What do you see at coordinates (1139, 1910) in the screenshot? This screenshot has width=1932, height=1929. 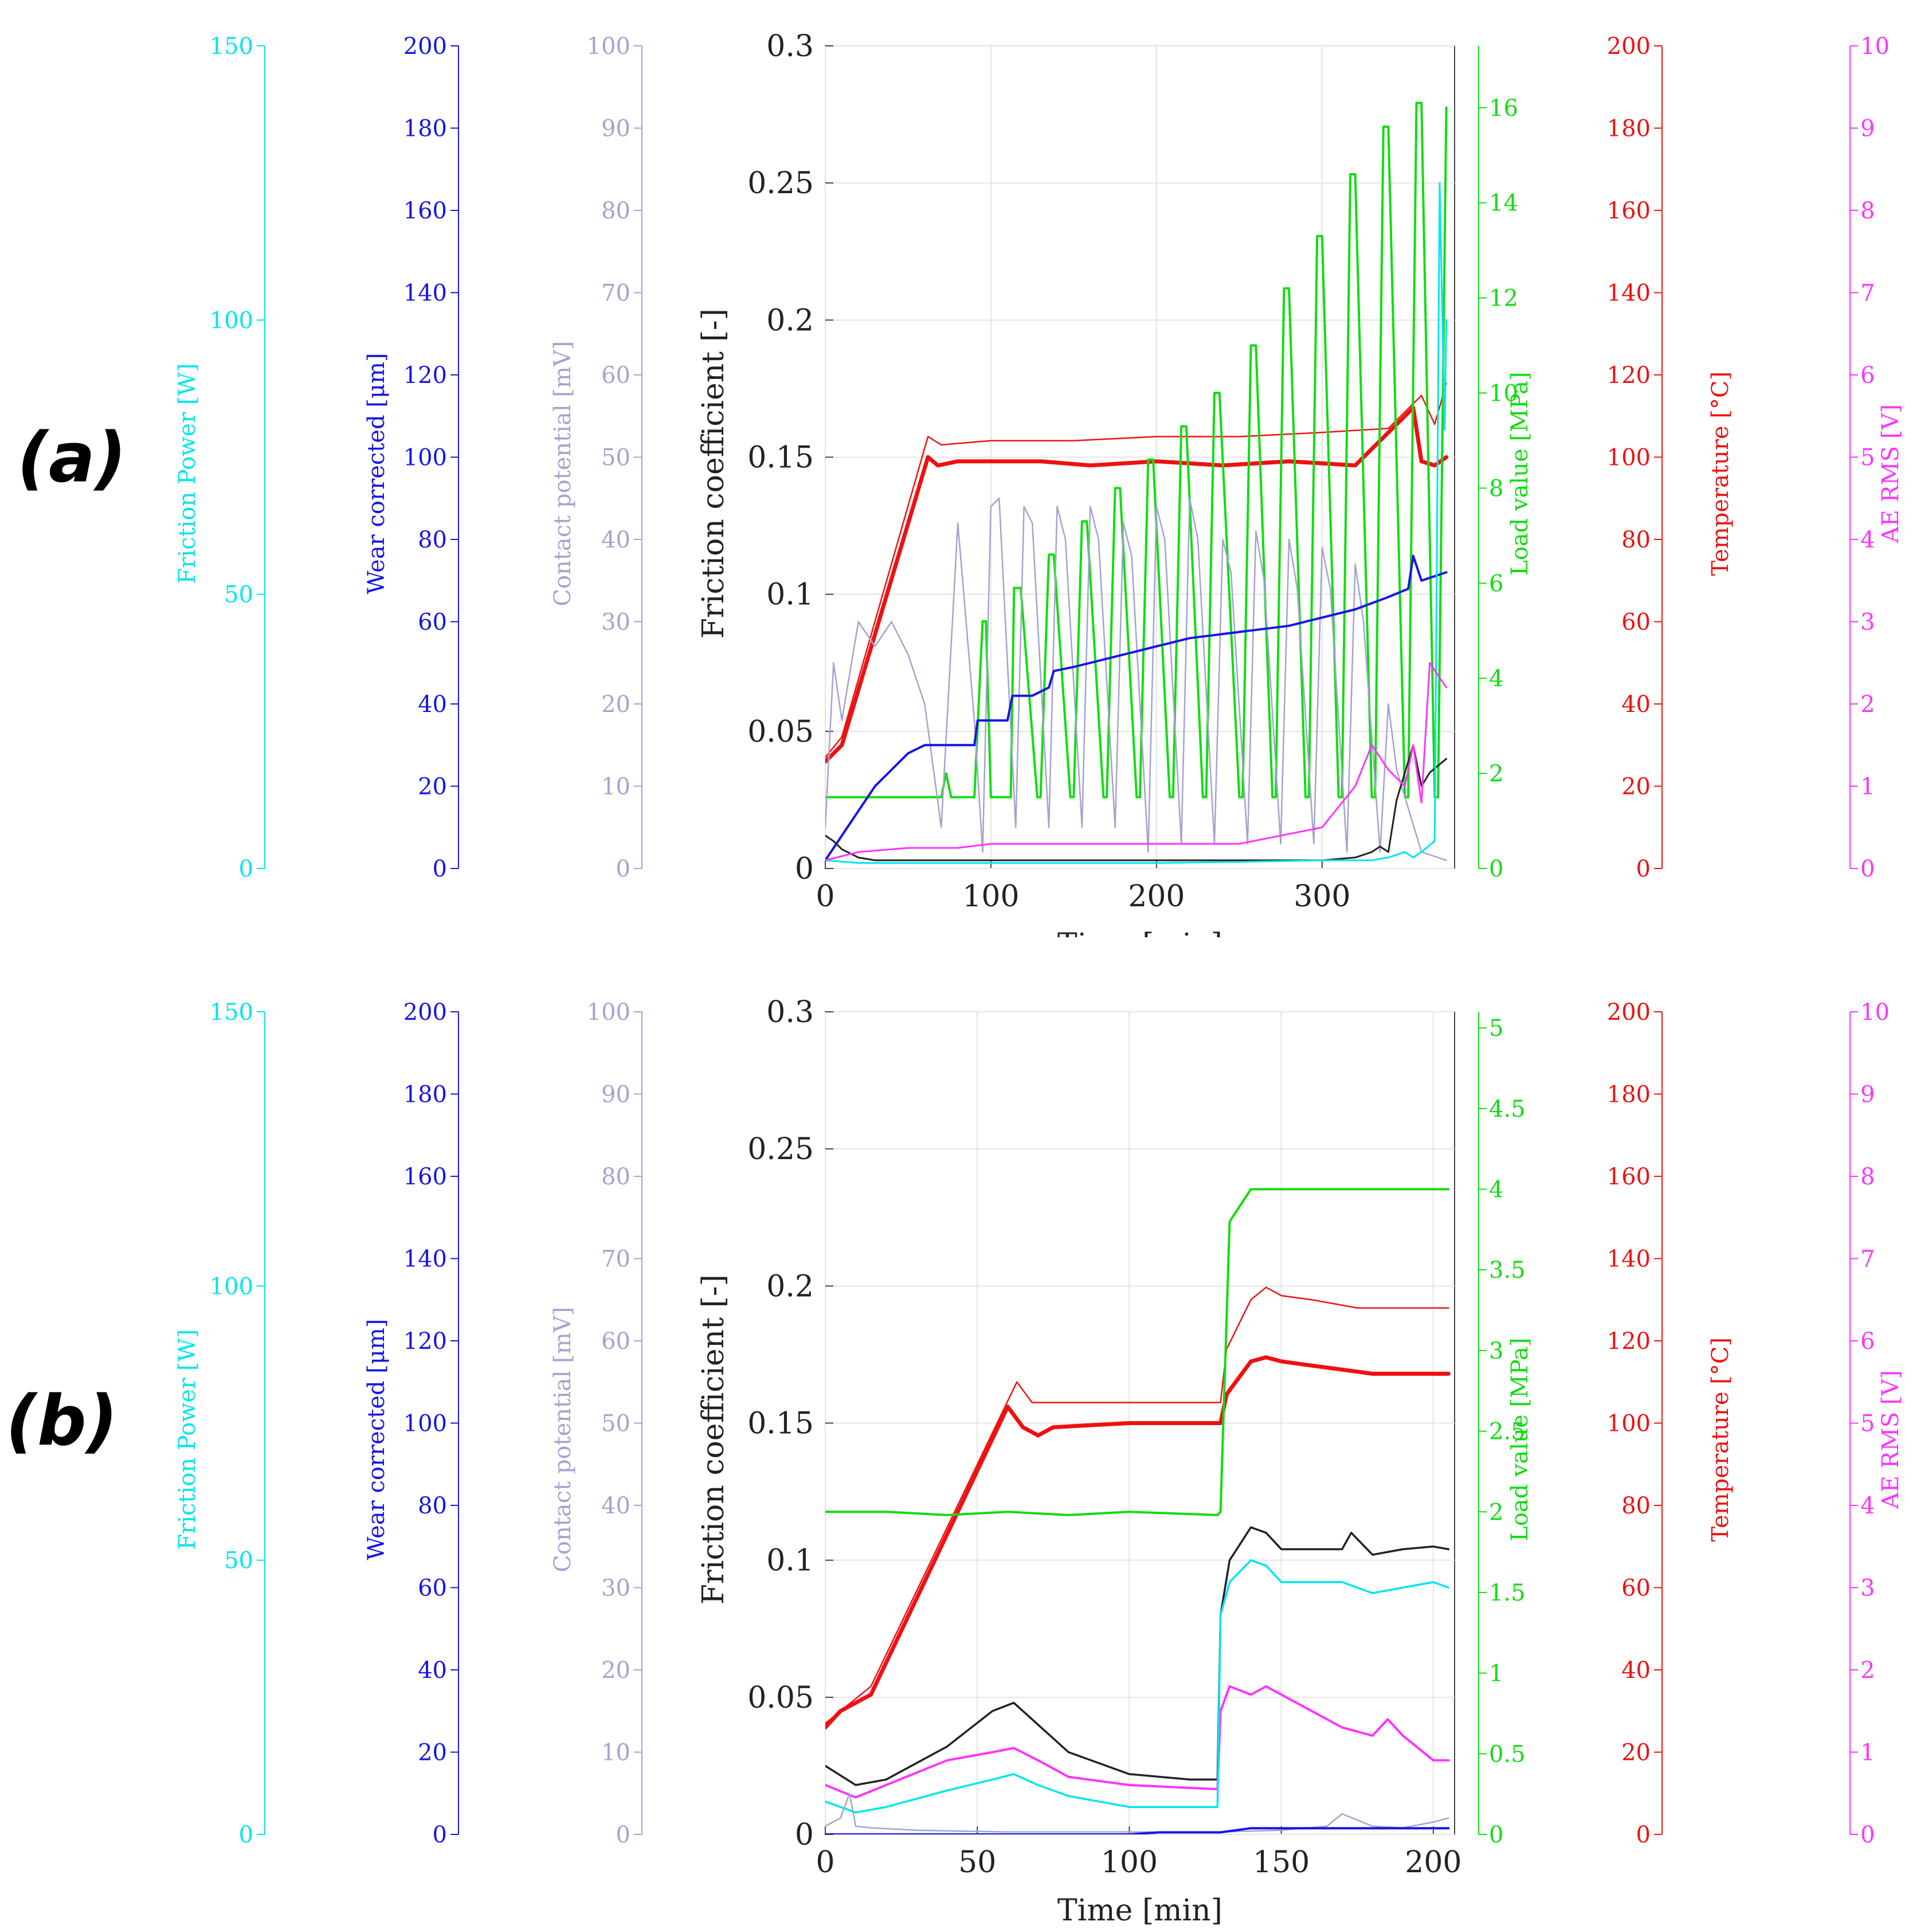 I see `x-axis-title: Time [min]` at bounding box center [1139, 1910].